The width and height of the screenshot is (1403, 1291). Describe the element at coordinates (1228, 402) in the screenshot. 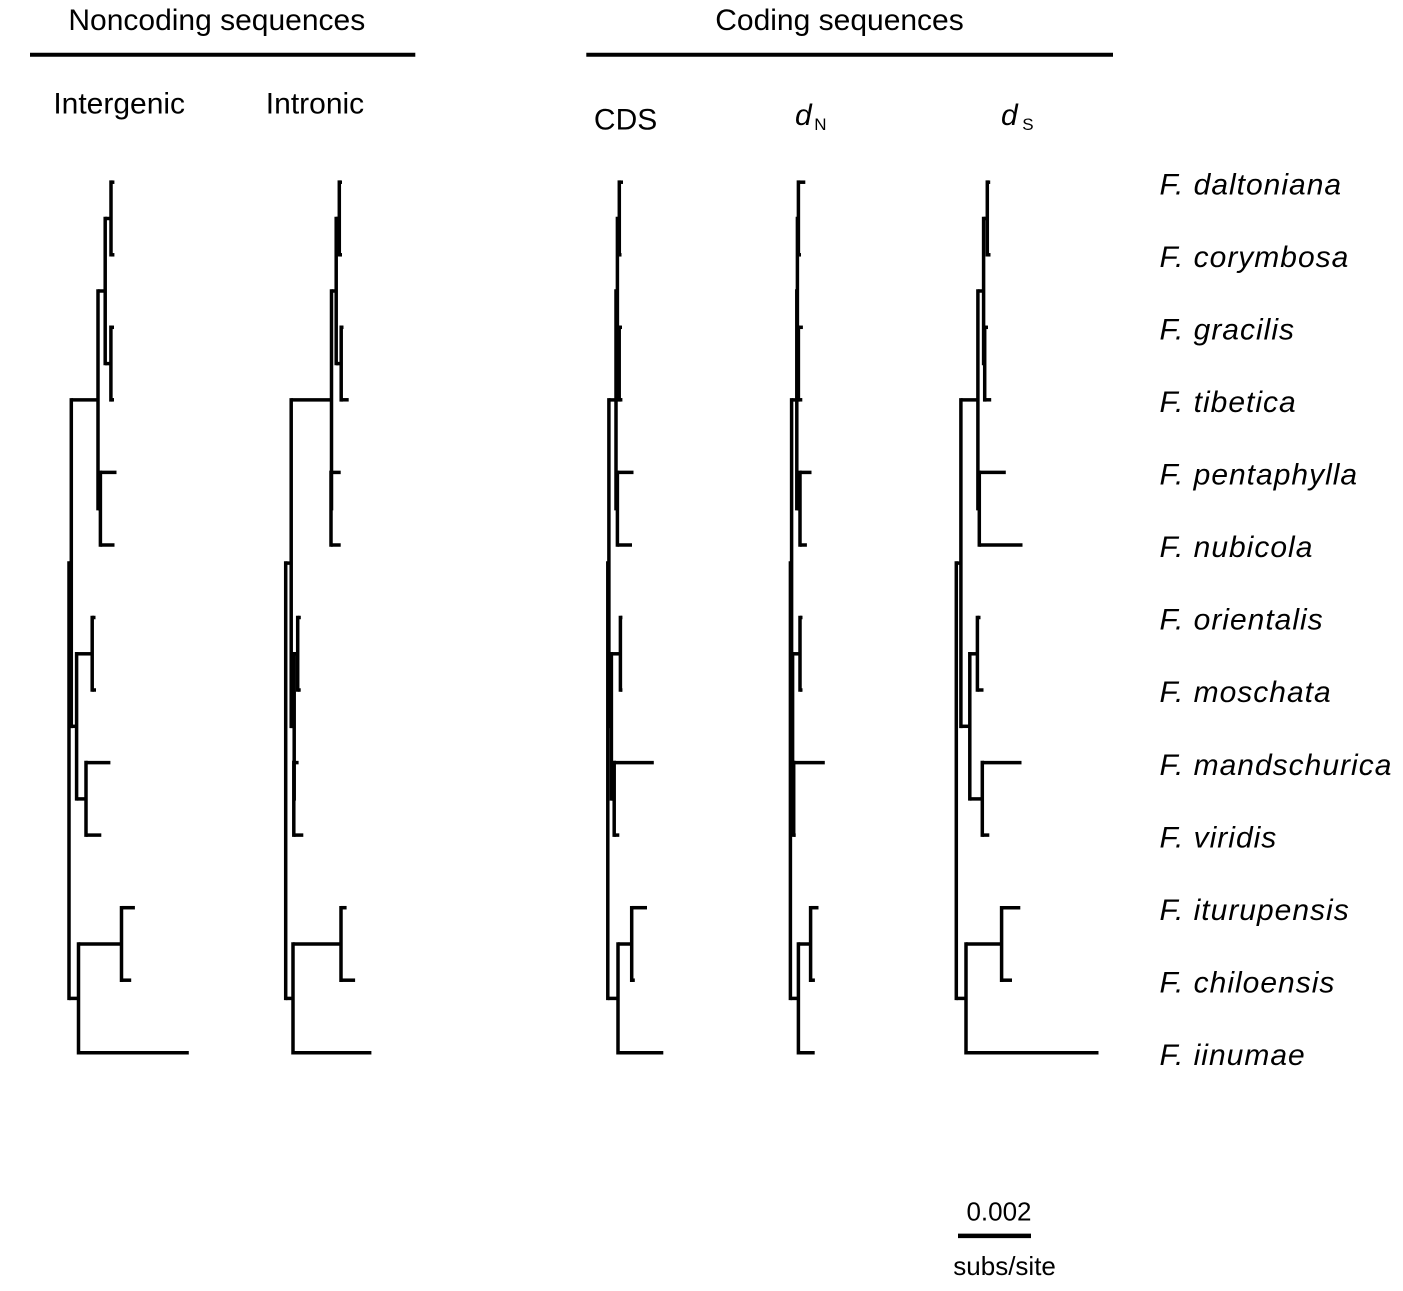

I see `svg-text: F. tibetica` at that location.